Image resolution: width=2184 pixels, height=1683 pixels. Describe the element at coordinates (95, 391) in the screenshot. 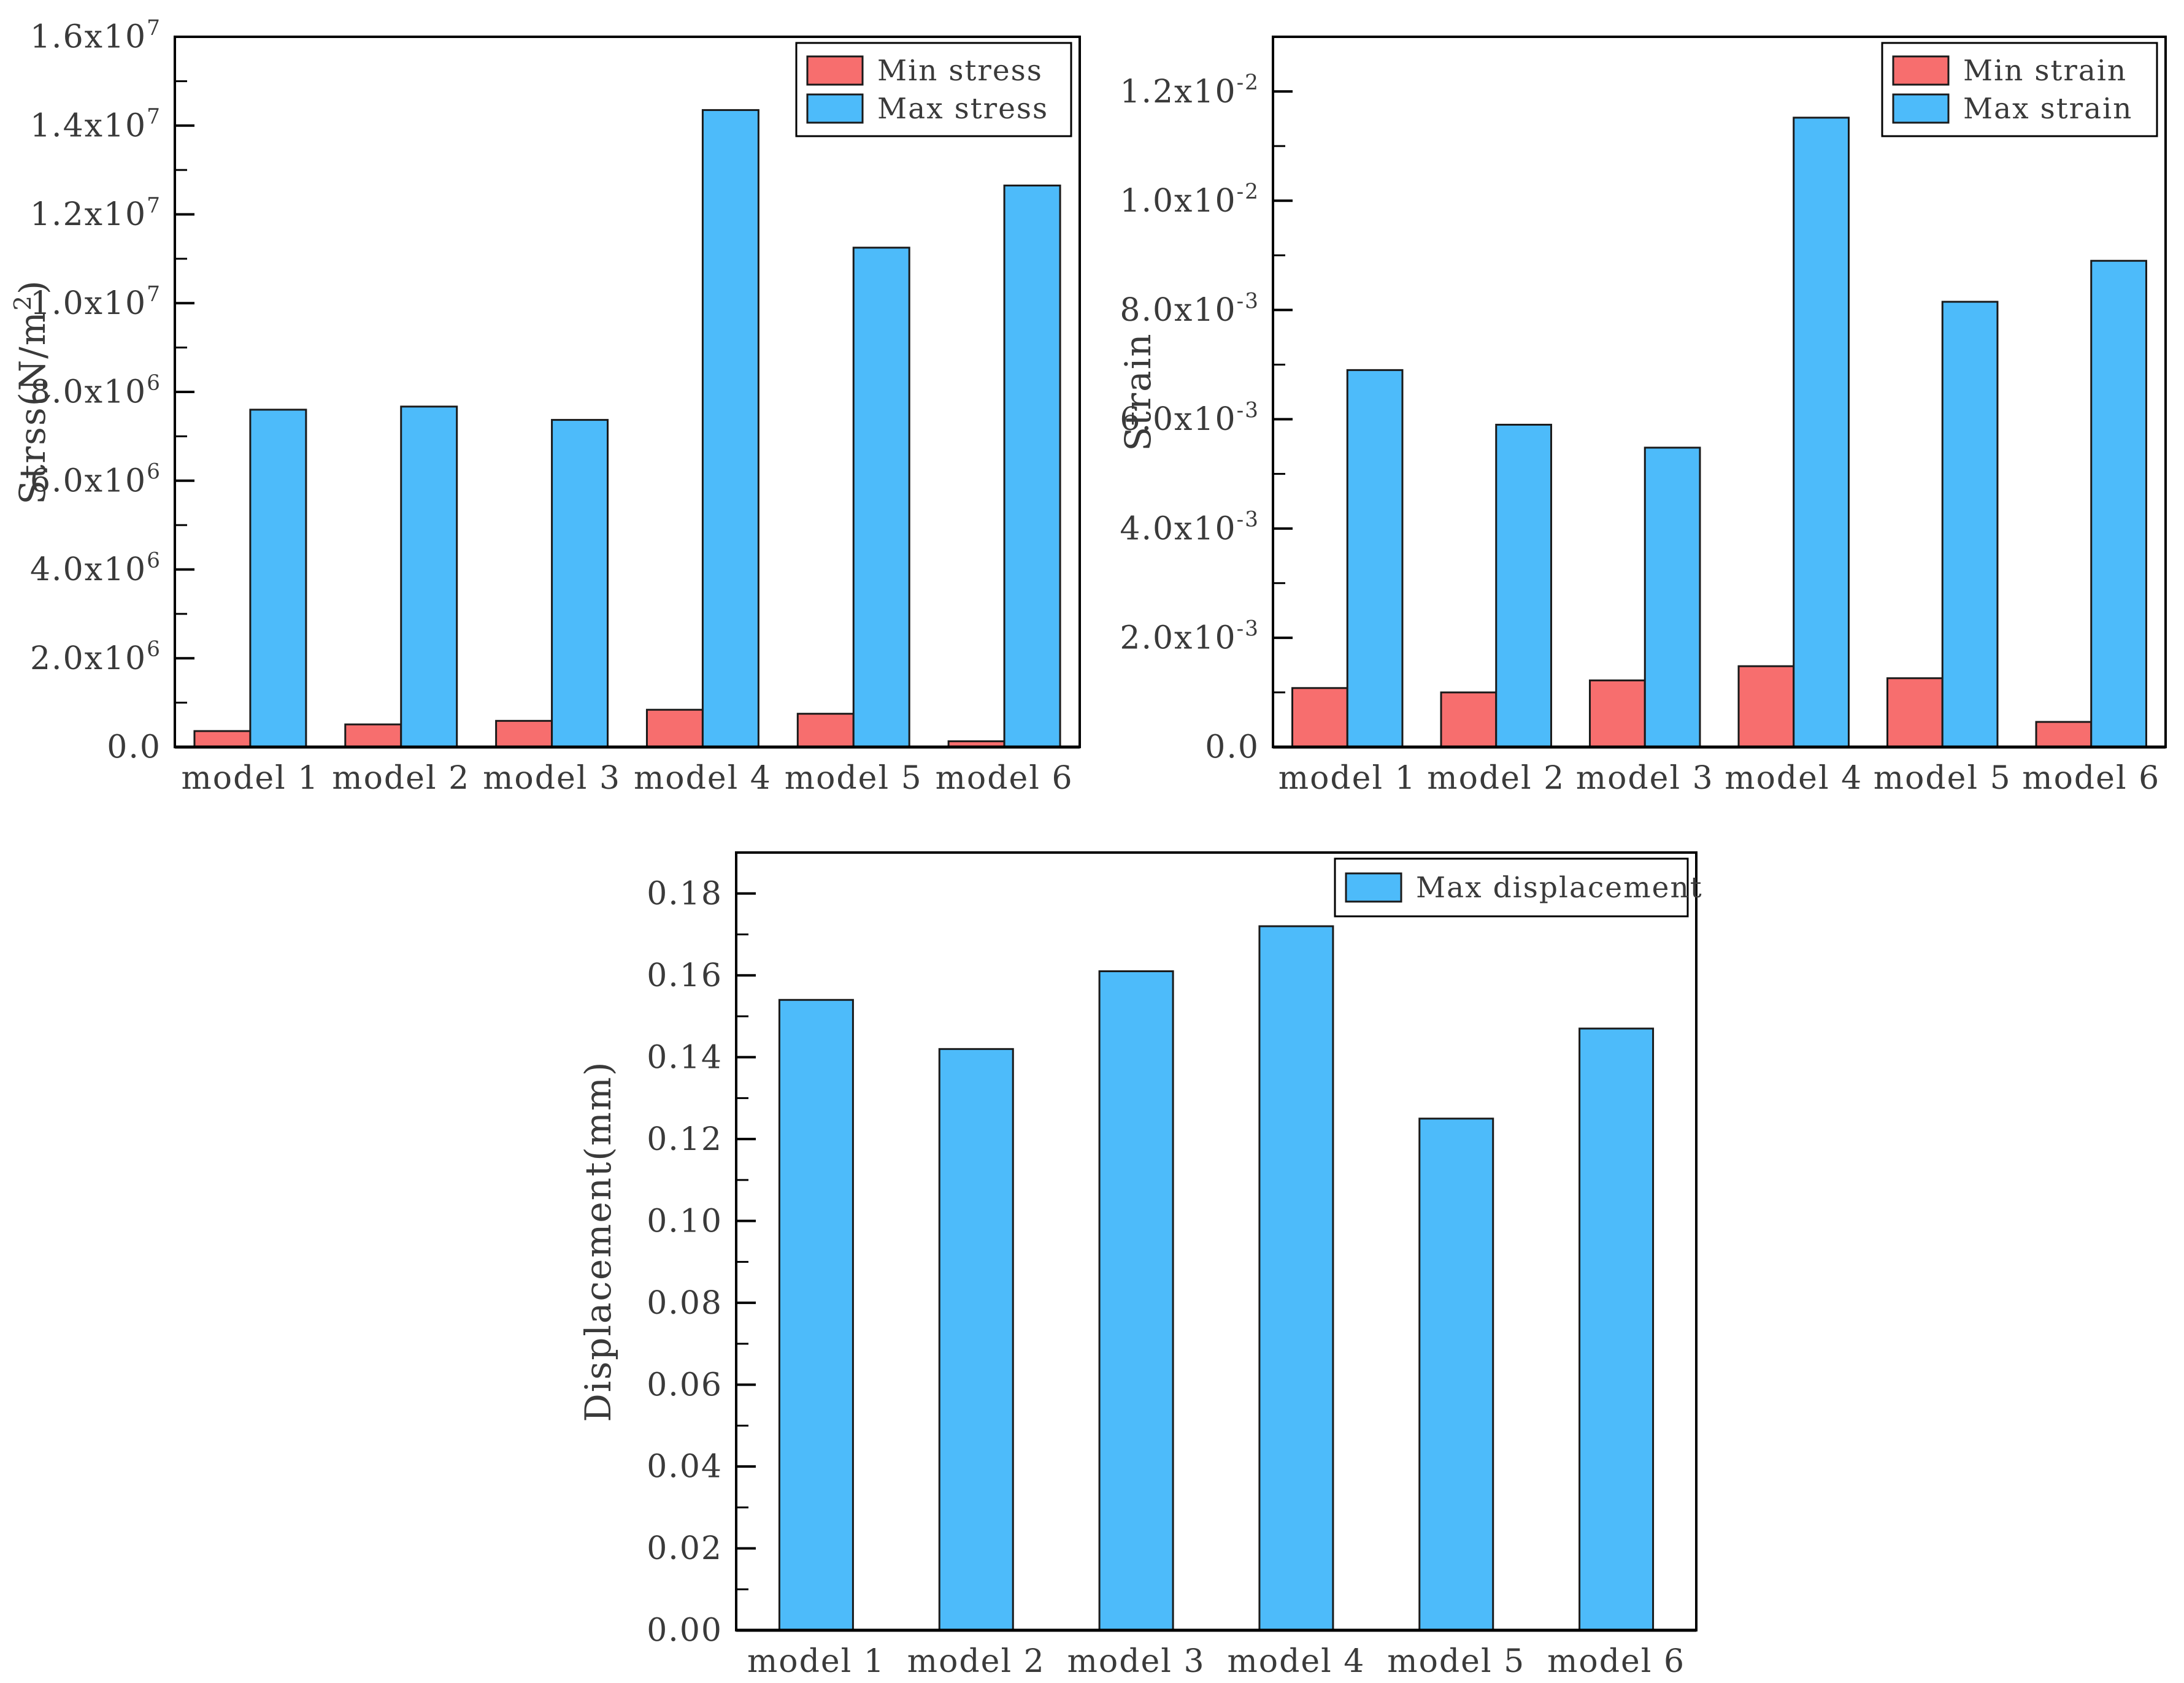

I see `stress-ytick-label: 8.0x10⁶` at that location.